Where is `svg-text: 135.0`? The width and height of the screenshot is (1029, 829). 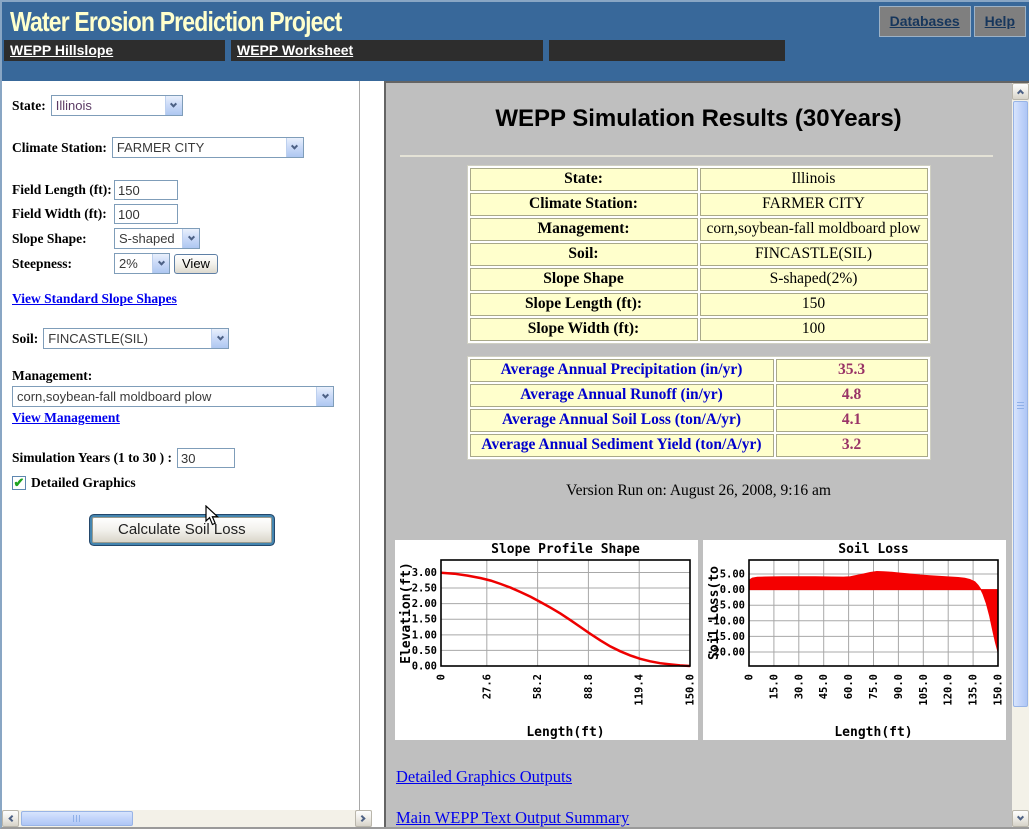 svg-text: 135.0 is located at coordinates (974, 690).